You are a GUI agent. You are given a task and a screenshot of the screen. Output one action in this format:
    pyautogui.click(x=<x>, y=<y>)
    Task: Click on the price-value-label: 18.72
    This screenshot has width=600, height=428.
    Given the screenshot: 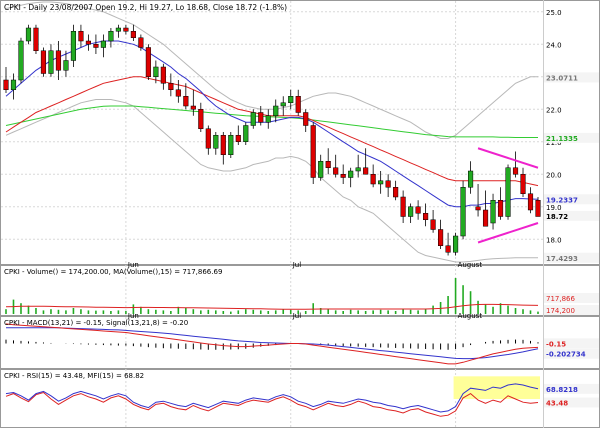 What is the action you would take?
    pyautogui.click(x=557, y=217)
    